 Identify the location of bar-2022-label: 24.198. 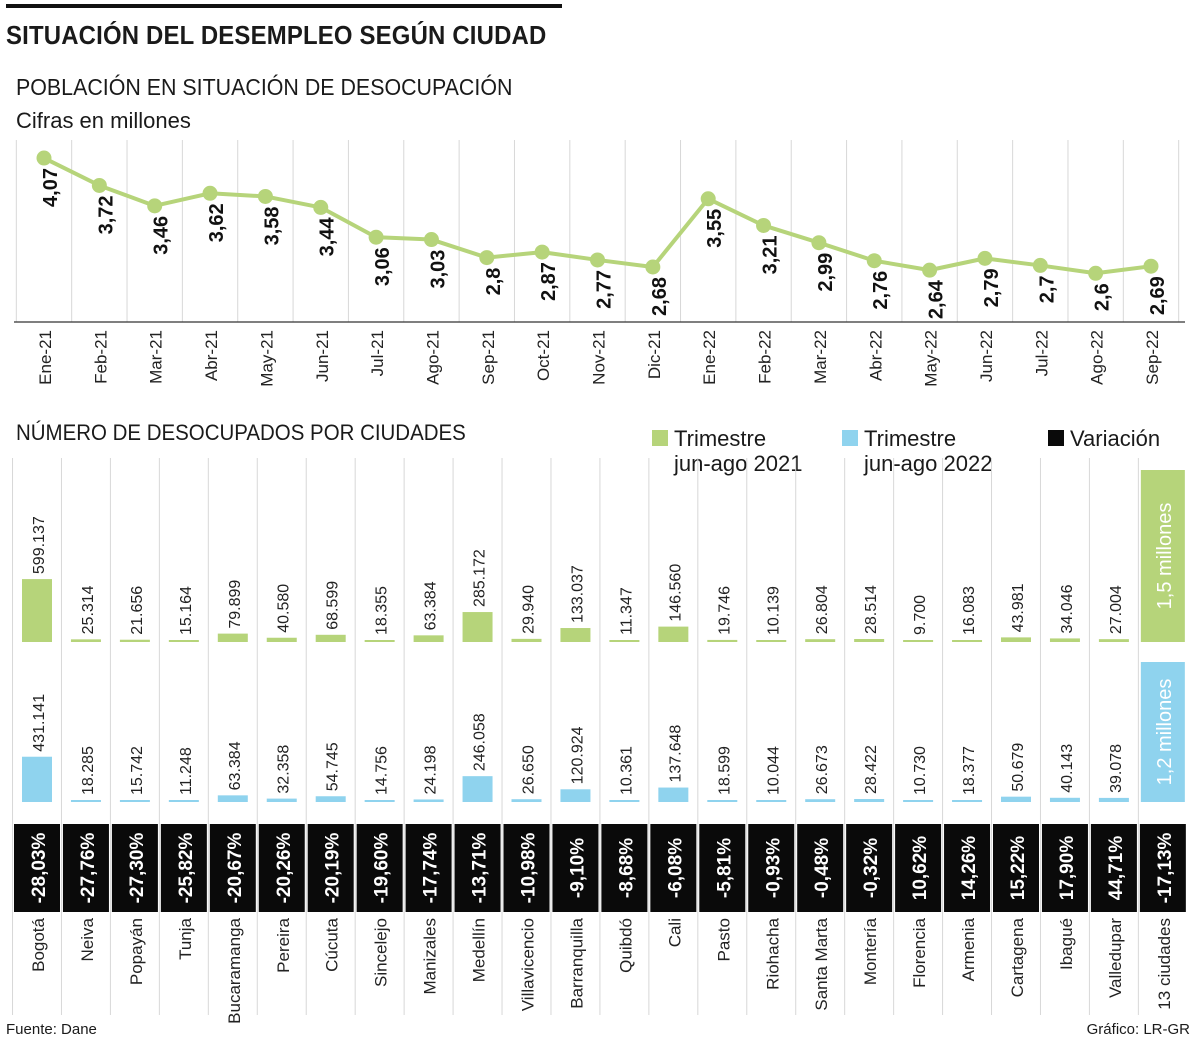
(431, 769).